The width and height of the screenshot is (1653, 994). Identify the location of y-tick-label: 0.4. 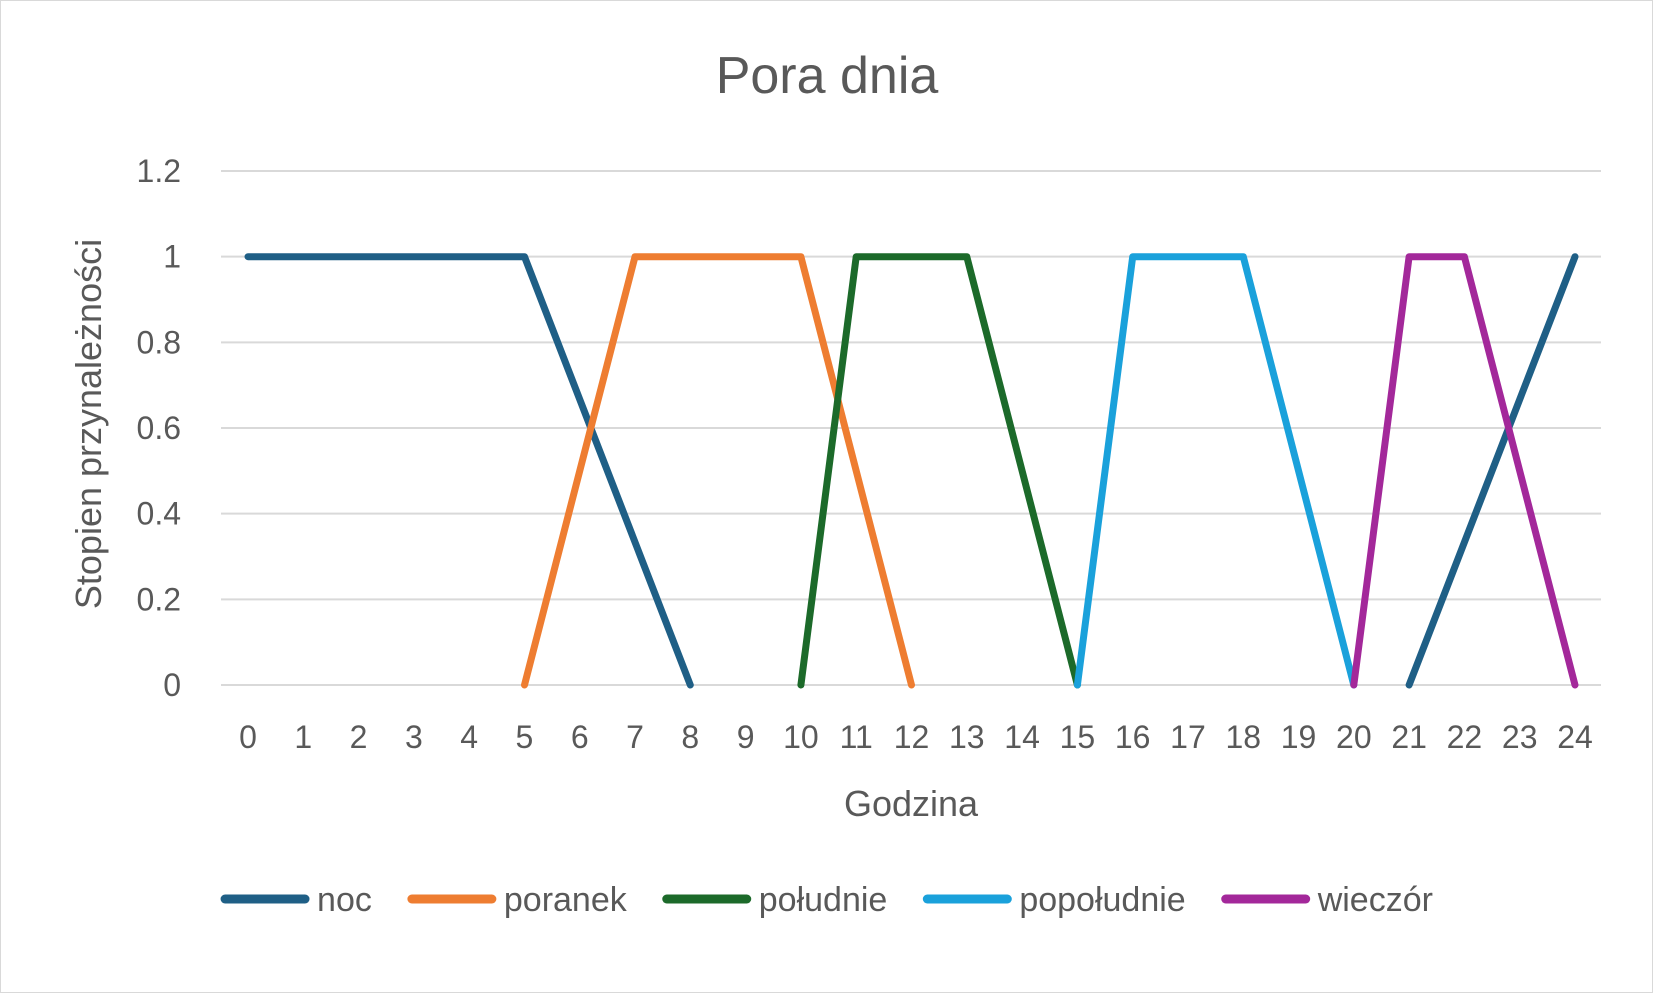
(159, 514).